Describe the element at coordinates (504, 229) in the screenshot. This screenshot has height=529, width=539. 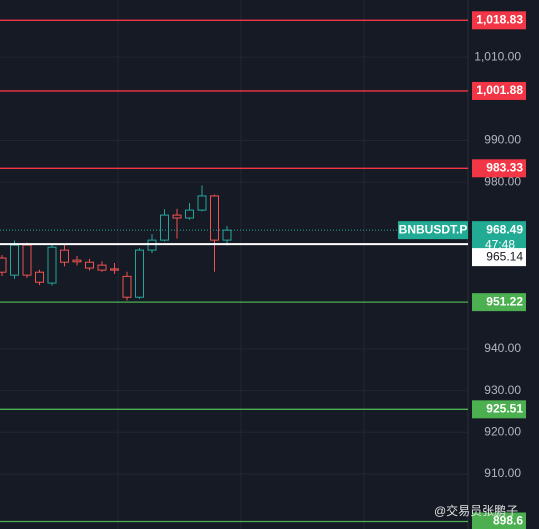
I see `last-price-label: 968.49` at that location.